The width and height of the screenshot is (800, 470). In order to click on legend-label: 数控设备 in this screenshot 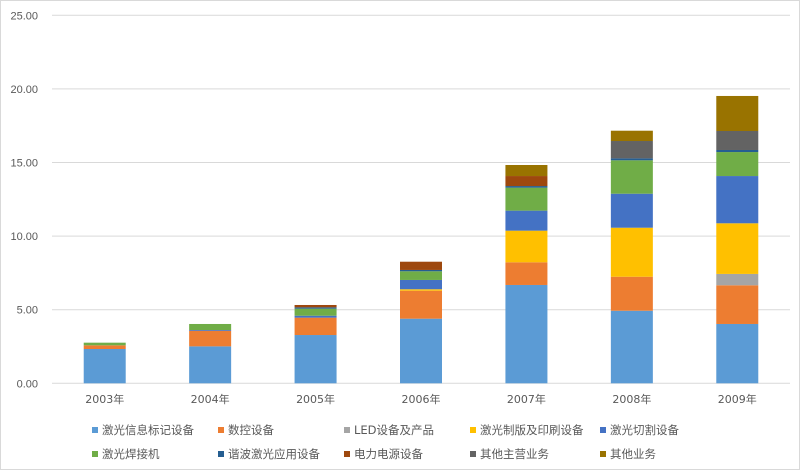, I will do `click(251, 430)`.